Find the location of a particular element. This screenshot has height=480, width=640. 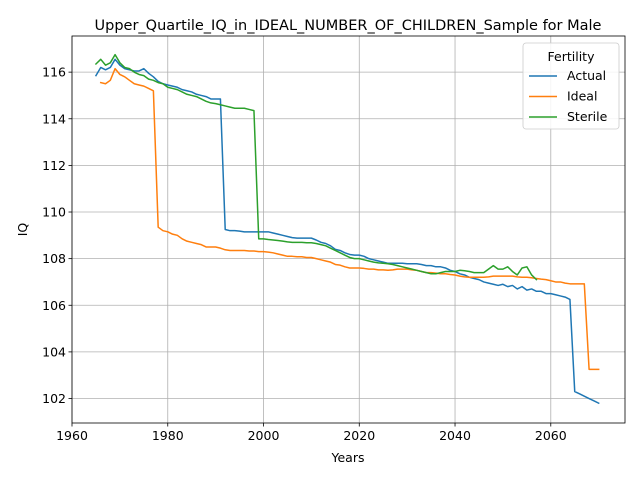

y-tick-label: 116 is located at coordinates (54, 72).